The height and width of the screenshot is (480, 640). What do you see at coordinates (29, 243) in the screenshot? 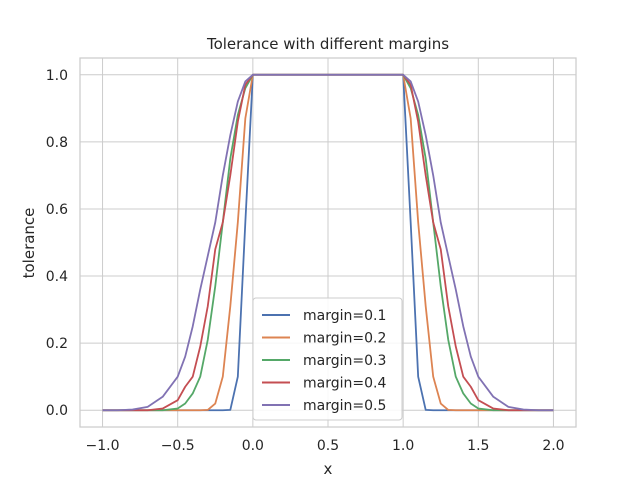
I see `y-axis-title: tolerance` at bounding box center [29, 243].